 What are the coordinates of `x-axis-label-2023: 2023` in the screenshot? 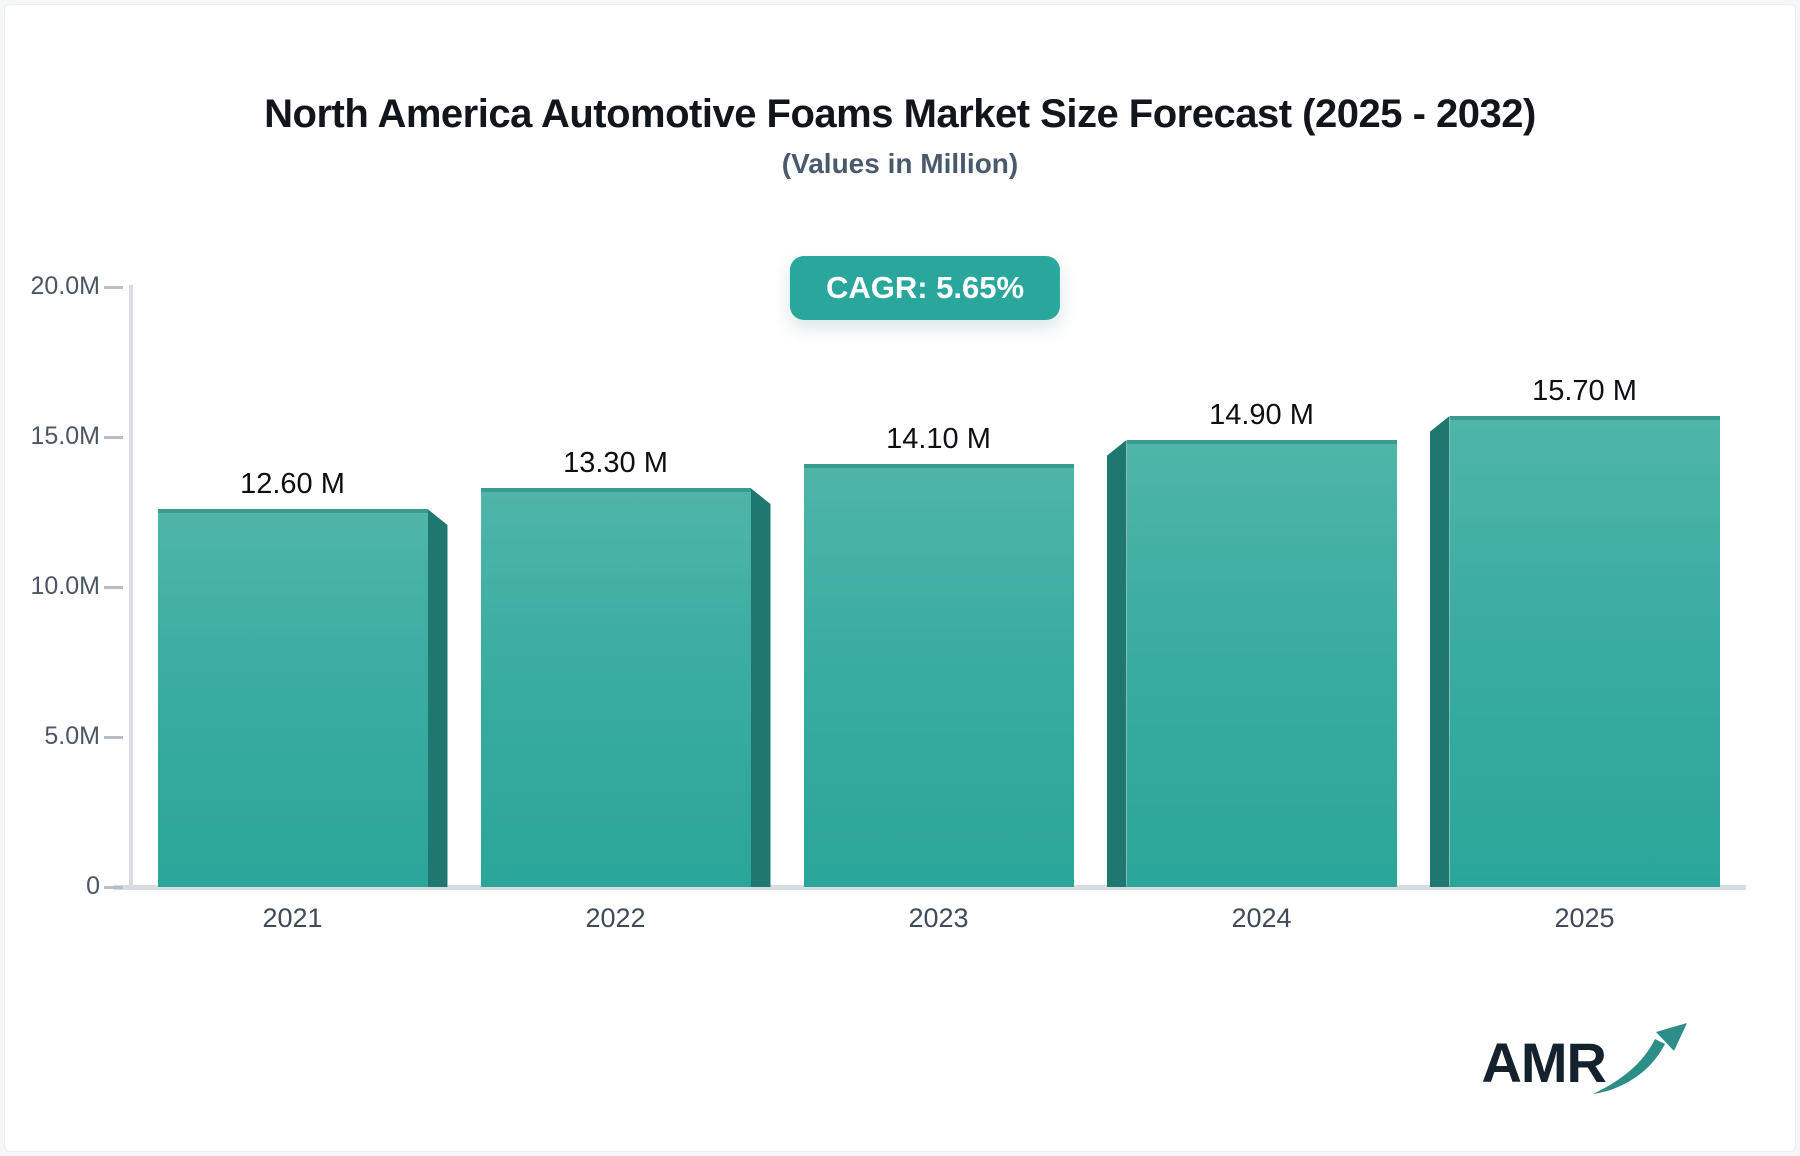 It's located at (938, 918).